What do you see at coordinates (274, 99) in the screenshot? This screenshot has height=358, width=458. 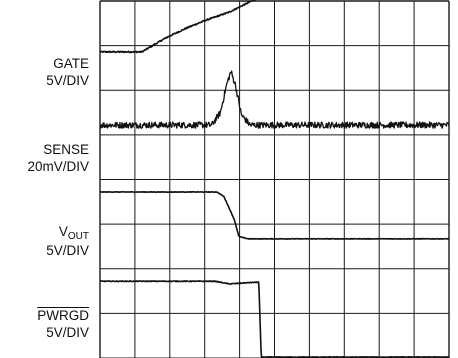 I see `sense-trace` at bounding box center [274, 99].